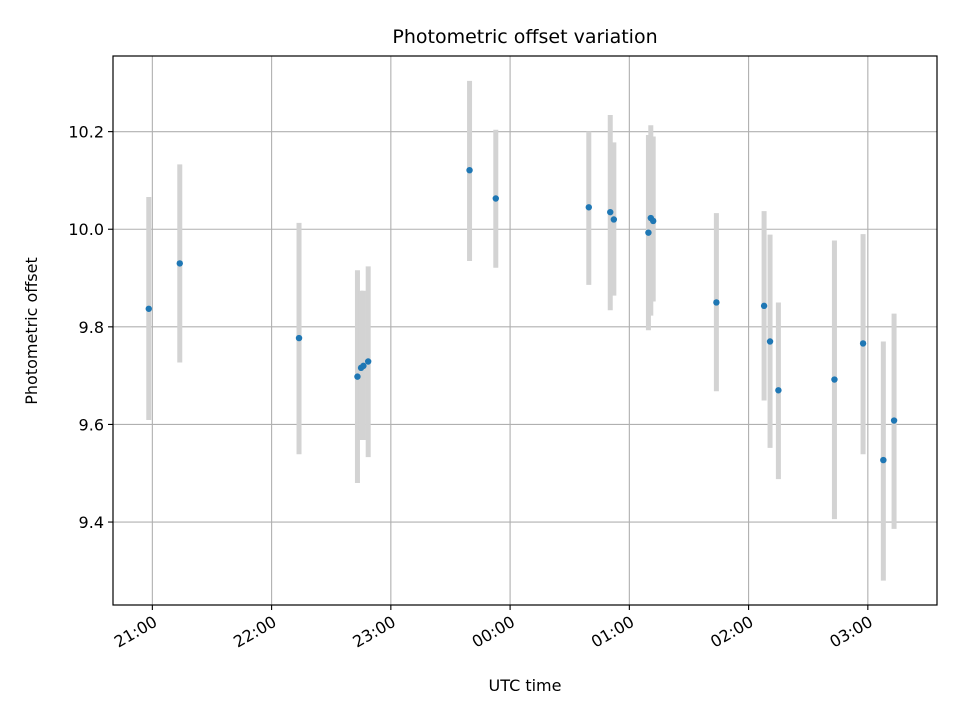 The height and width of the screenshot is (720, 960). What do you see at coordinates (91, 327) in the screenshot?
I see `y-tick-label: 9.8` at bounding box center [91, 327].